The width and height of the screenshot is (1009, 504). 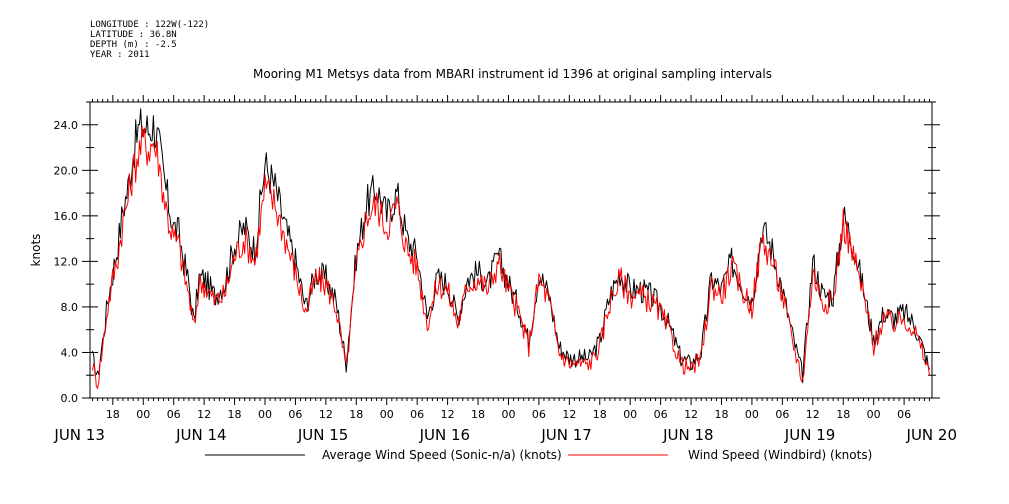 What do you see at coordinates (66, 170) in the screenshot?
I see `y-tick-label: 20.0` at bounding box center [66, 170].